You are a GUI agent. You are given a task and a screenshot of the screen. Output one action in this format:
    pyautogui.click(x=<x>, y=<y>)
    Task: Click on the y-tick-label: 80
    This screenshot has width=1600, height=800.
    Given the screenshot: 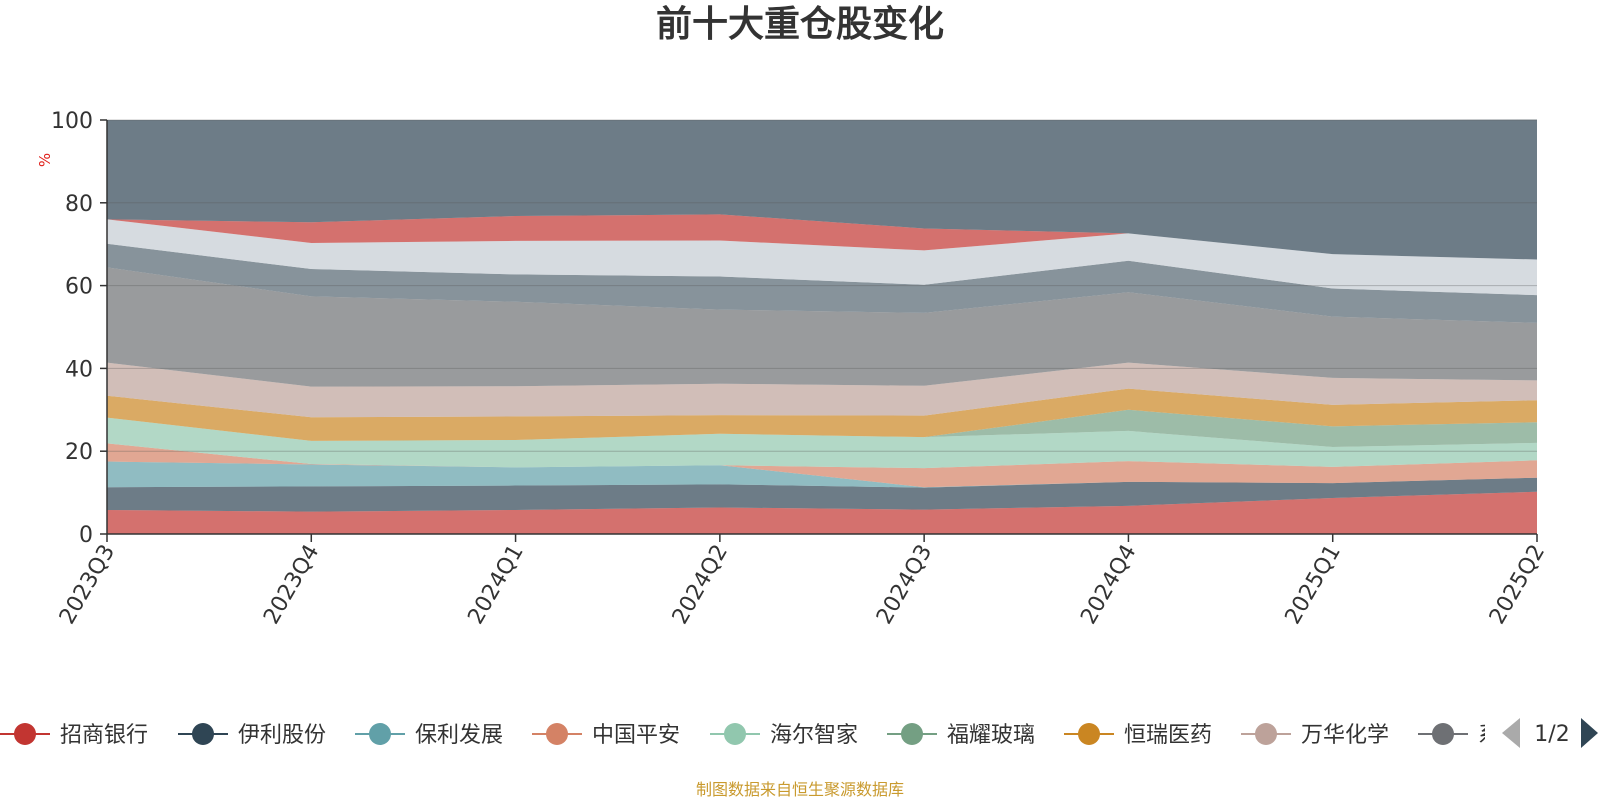 What is the action you would take?
    pyautogui.click(x=79, y=204)
    